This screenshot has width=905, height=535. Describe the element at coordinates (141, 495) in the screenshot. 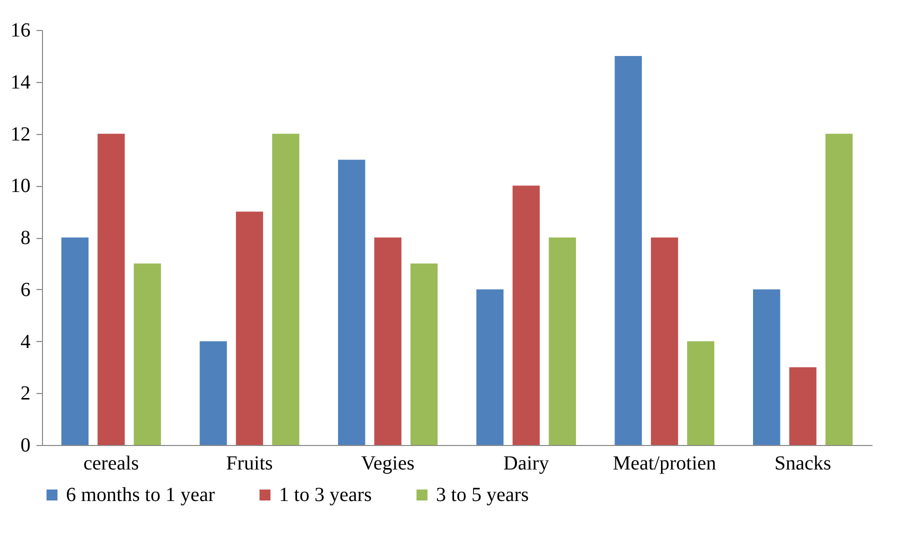

I see `legend-label: 6 months to 1 year` at that location.